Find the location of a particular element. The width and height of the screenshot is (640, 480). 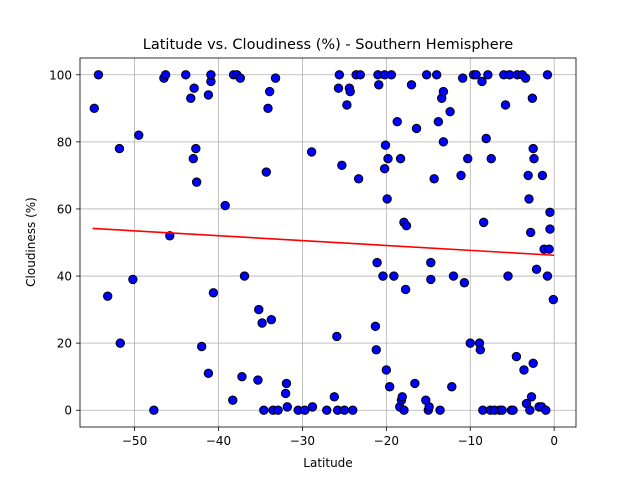

x-tick-label: −30 is located at coordinates (302, 441).